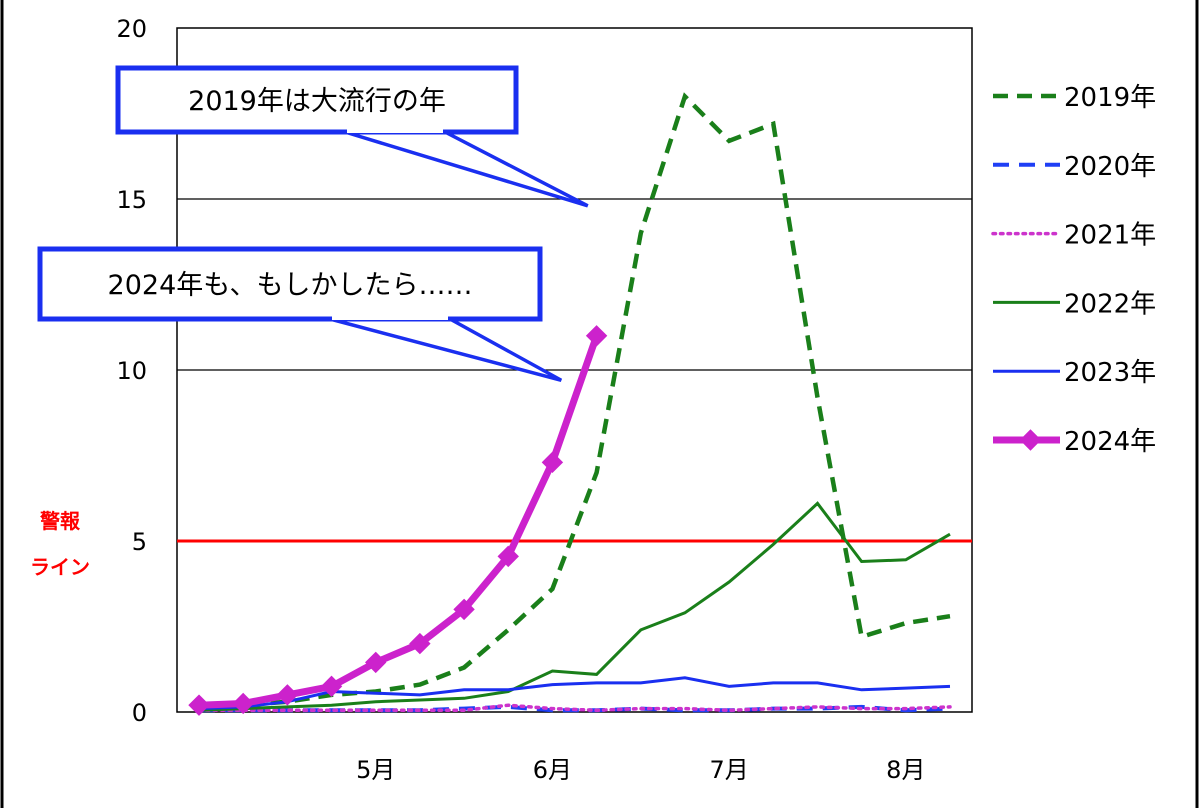 The image size is (1200, 808). Describe the element at coordinates (139, 542) in the screenshot. I see `y-tick-label: 5` at that location.